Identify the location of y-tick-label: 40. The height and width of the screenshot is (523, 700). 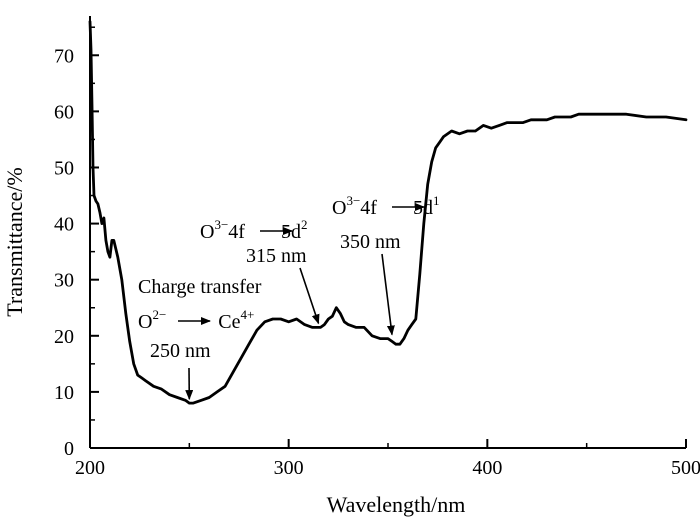
(64, 225).